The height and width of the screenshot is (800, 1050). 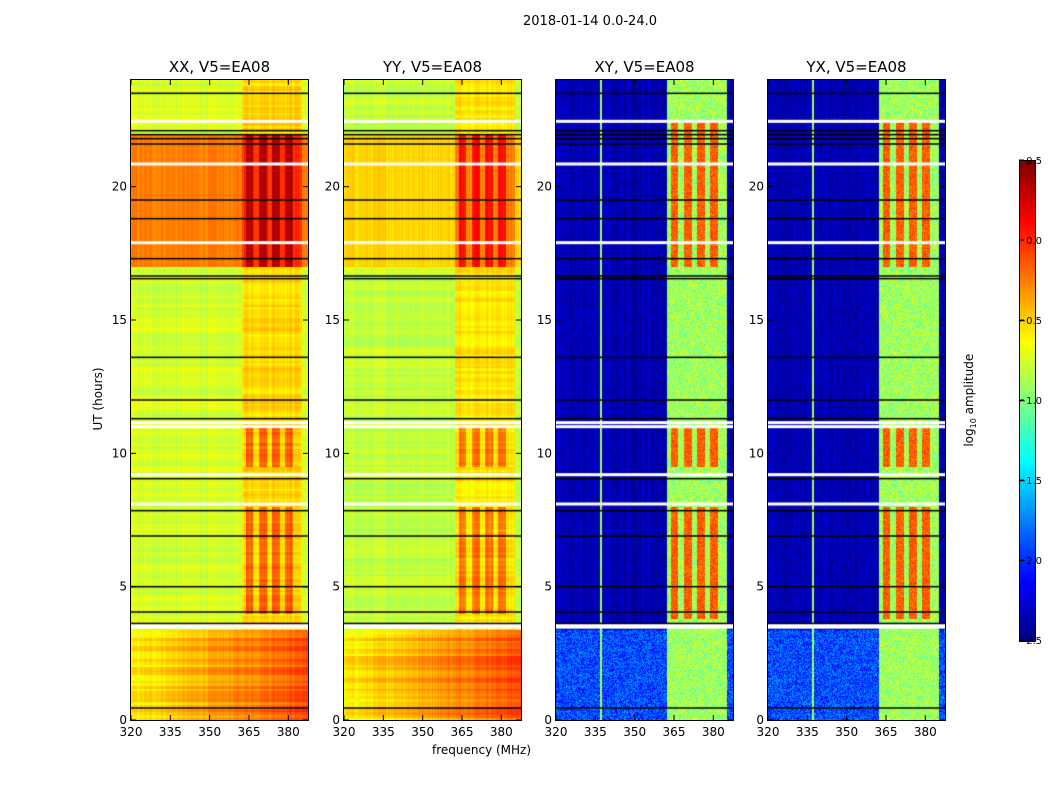 What do you see at coordinates (432, 67) in the screenshot?
I see `panel-title: YY, V5=EA08` at bounding box center [432, 67].